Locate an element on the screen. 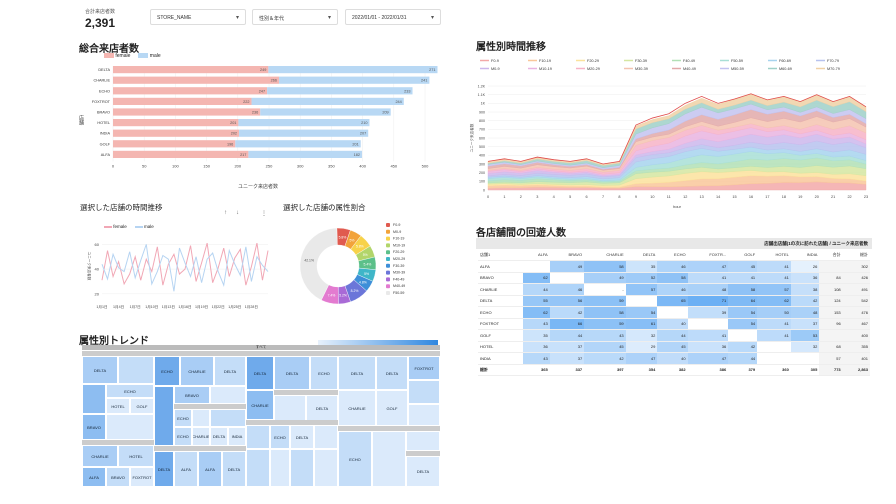 The width and height of the screenshot is (896, 504). table-cell: 382 is located at coordinates (672, 370).